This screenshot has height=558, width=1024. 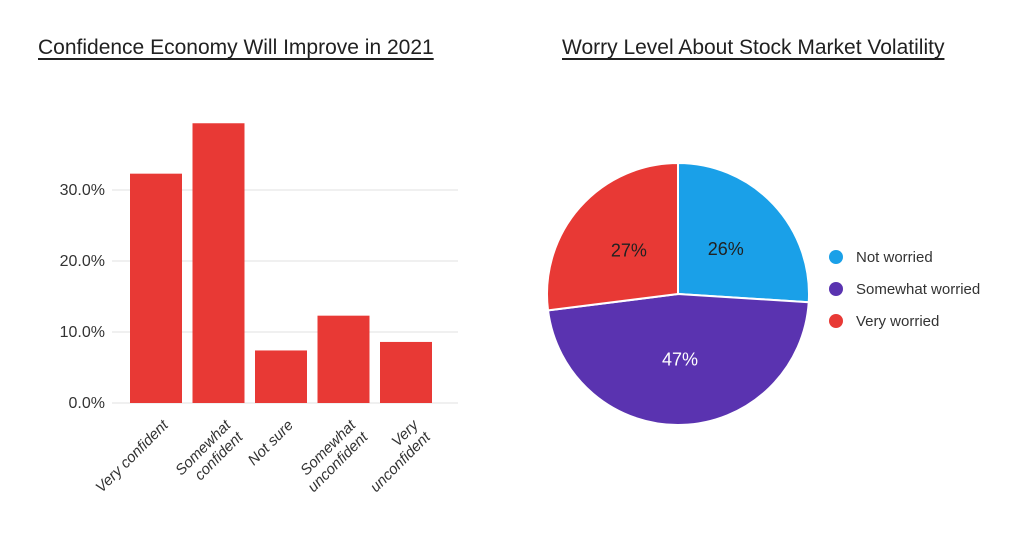 I want to click on legend-label: Not worried, so click(x=894, y=257).